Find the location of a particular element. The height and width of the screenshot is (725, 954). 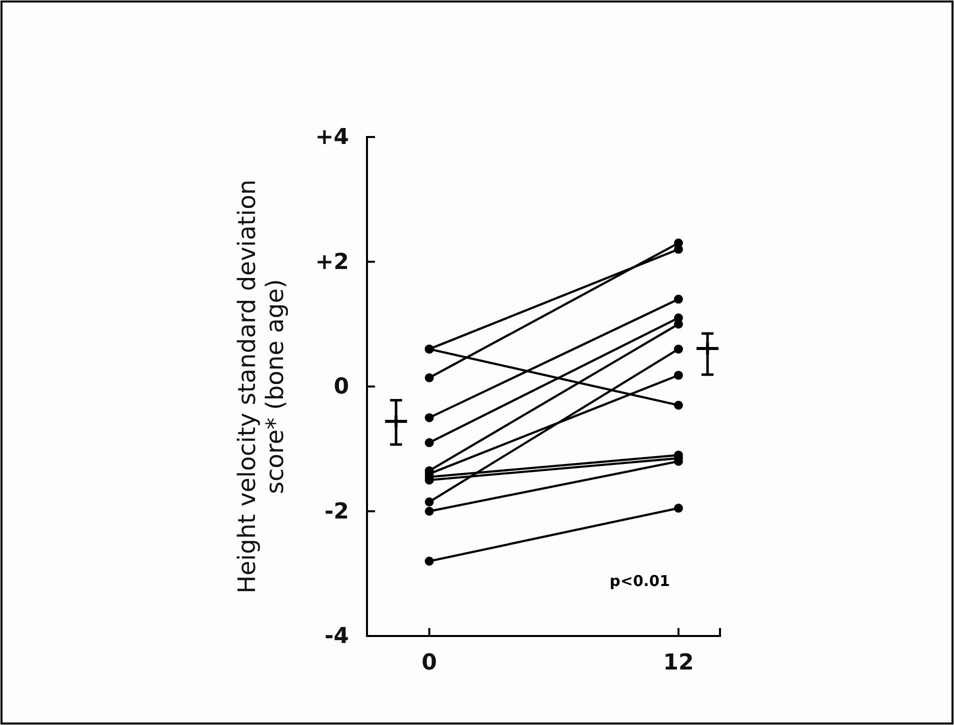

y-tick-label: 0 is located at coordinates (341, 387).